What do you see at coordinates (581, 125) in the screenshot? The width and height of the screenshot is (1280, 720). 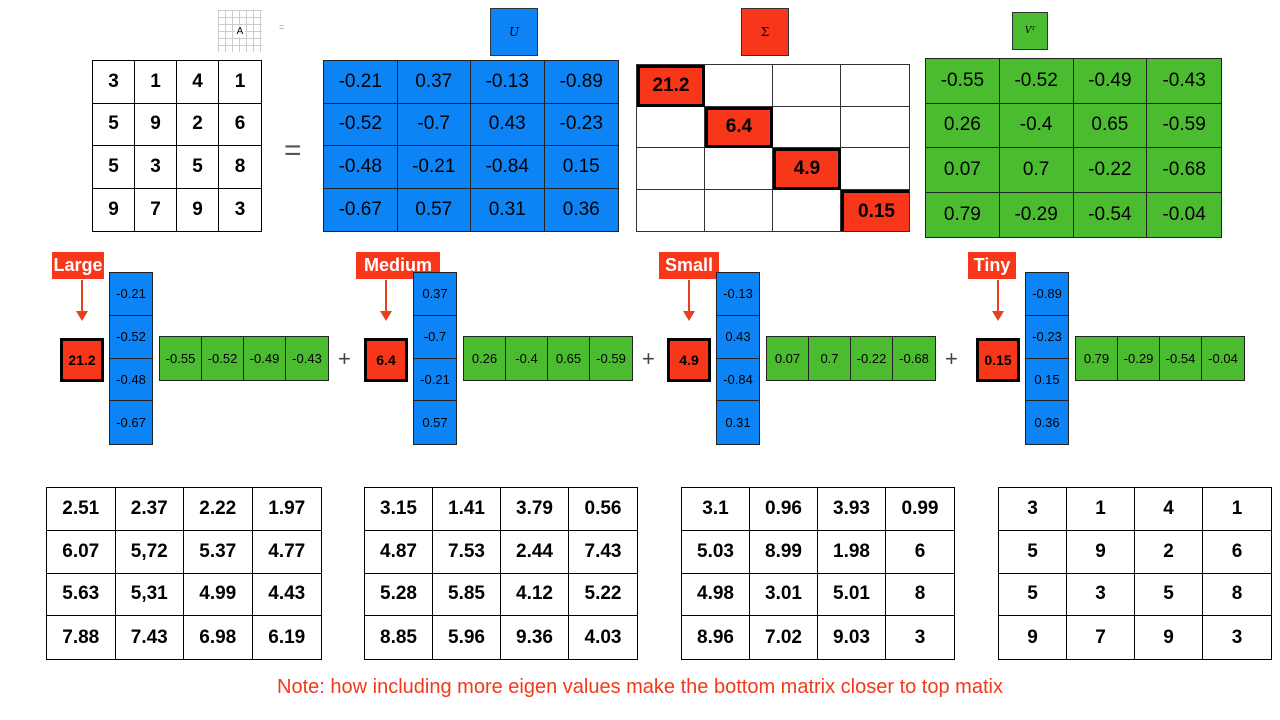 I see `matrix-cell: -0.23` at bounding box center [581, 125].